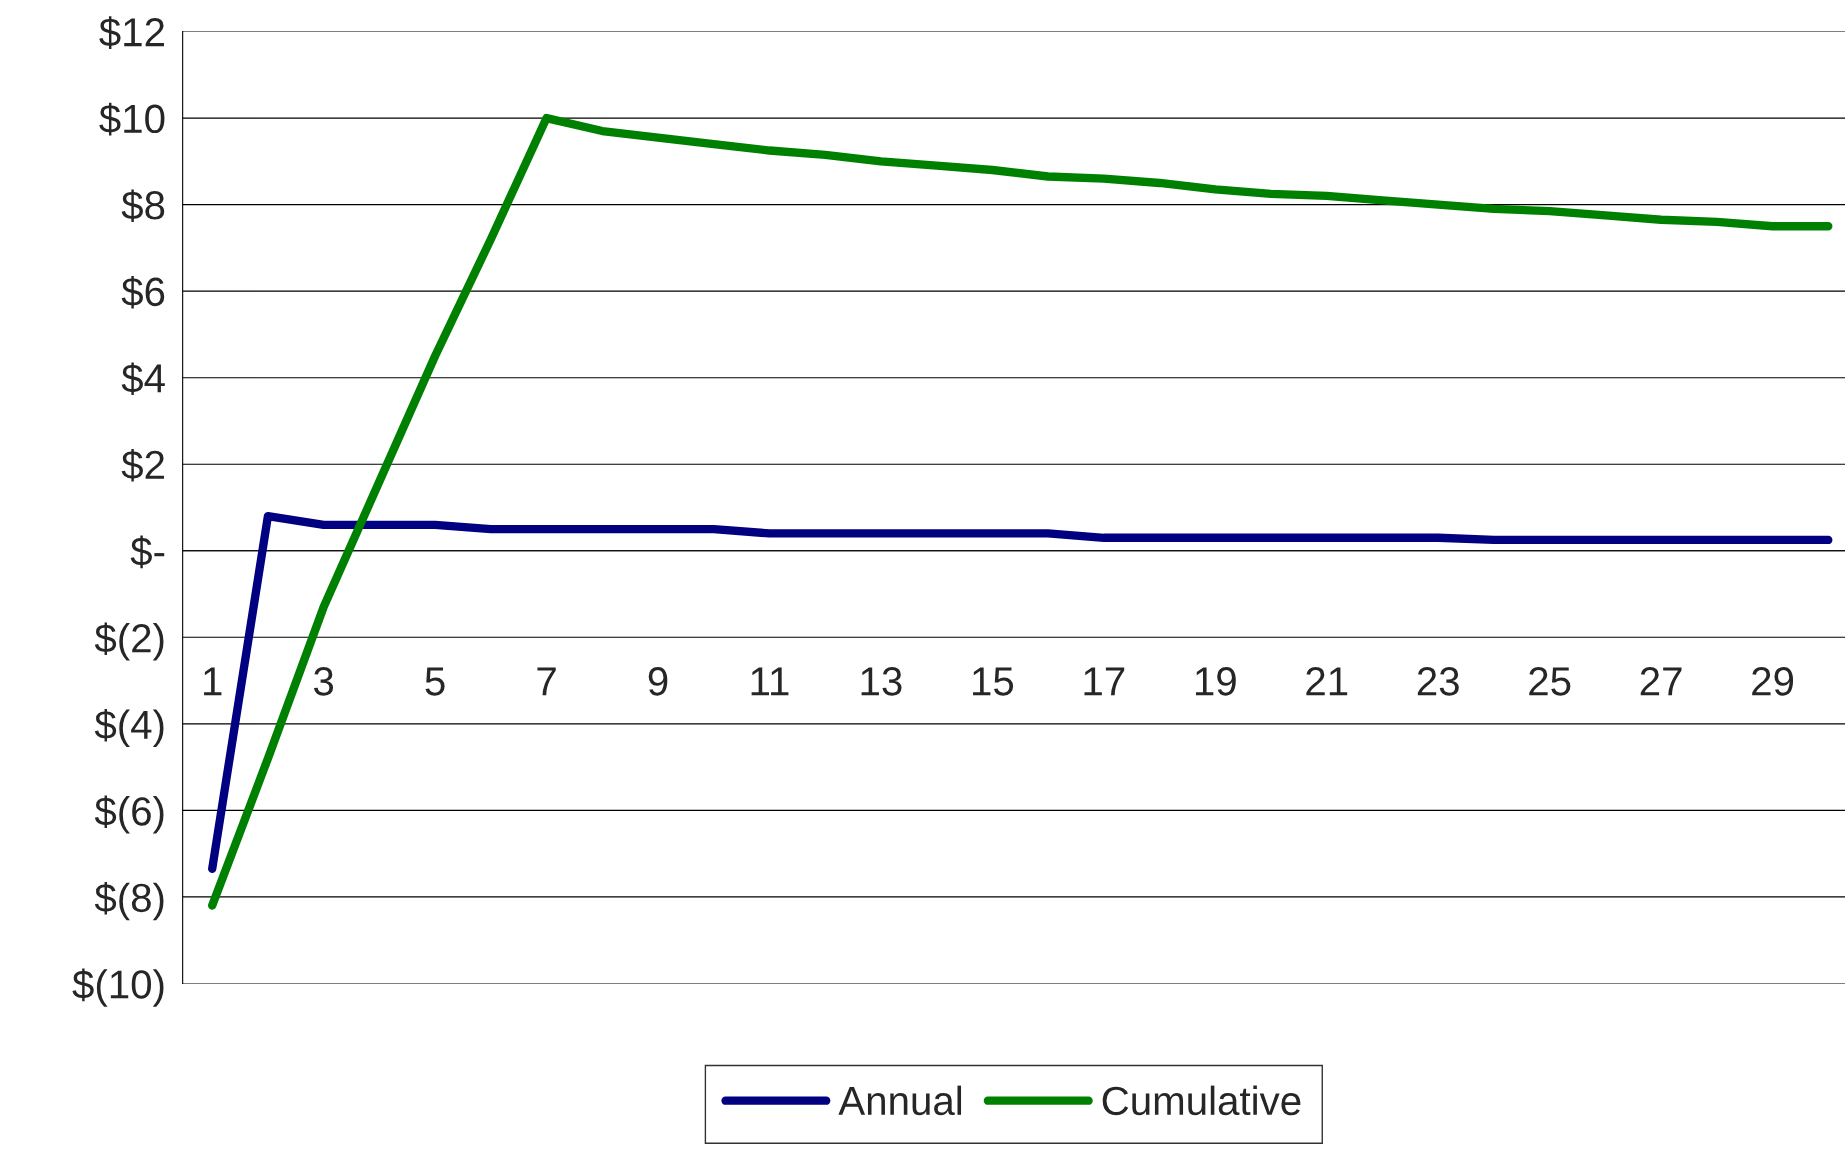 The width and height of the screenshot is (1845, 1168). I want to click on y-tick-label: $(4), so click(129, 728).